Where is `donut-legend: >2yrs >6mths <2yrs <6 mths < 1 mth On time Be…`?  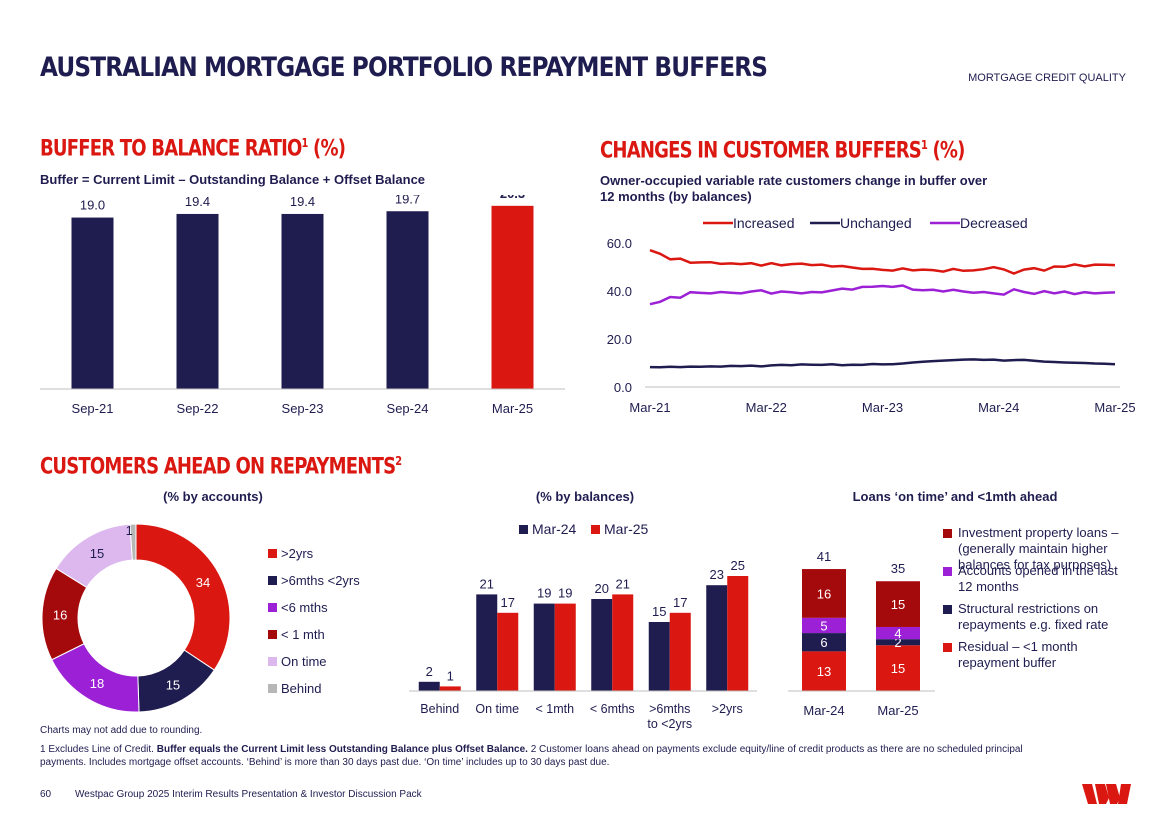 donut-legend: >2yrs >6mths <2yrs <6 mths < 1 mth On time Be… is located at coordinates (314, 621).